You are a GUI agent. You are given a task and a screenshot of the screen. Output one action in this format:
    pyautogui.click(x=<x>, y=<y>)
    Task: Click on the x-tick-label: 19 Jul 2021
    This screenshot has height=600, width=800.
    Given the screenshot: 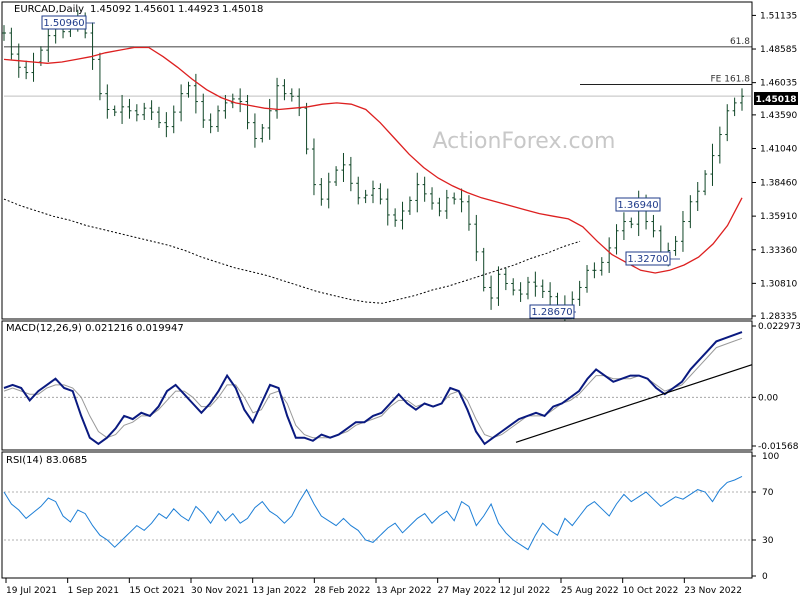 What is the action you would take?
    pyautogui.click(x=31, y=591)
    